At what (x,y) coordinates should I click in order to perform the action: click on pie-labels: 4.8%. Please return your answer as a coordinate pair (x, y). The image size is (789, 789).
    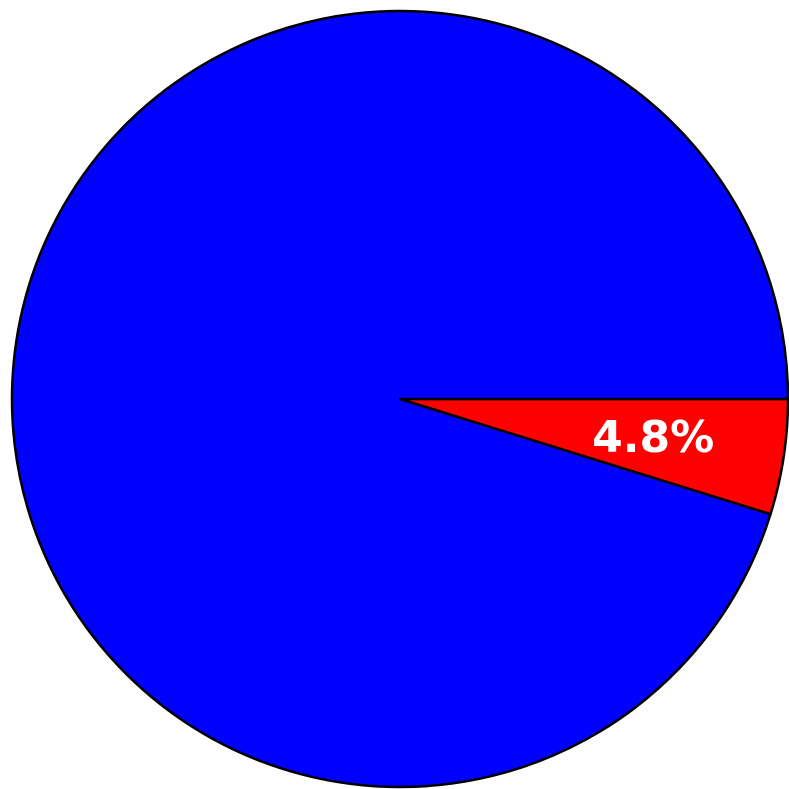
    Looking at the image, I should click on (653, 437).